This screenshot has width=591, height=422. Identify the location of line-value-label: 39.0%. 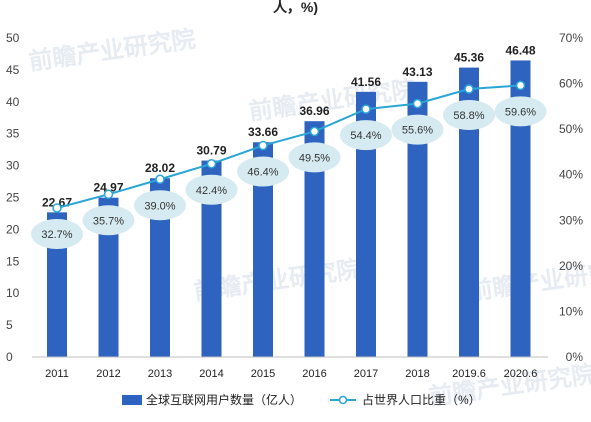
(159, 206).